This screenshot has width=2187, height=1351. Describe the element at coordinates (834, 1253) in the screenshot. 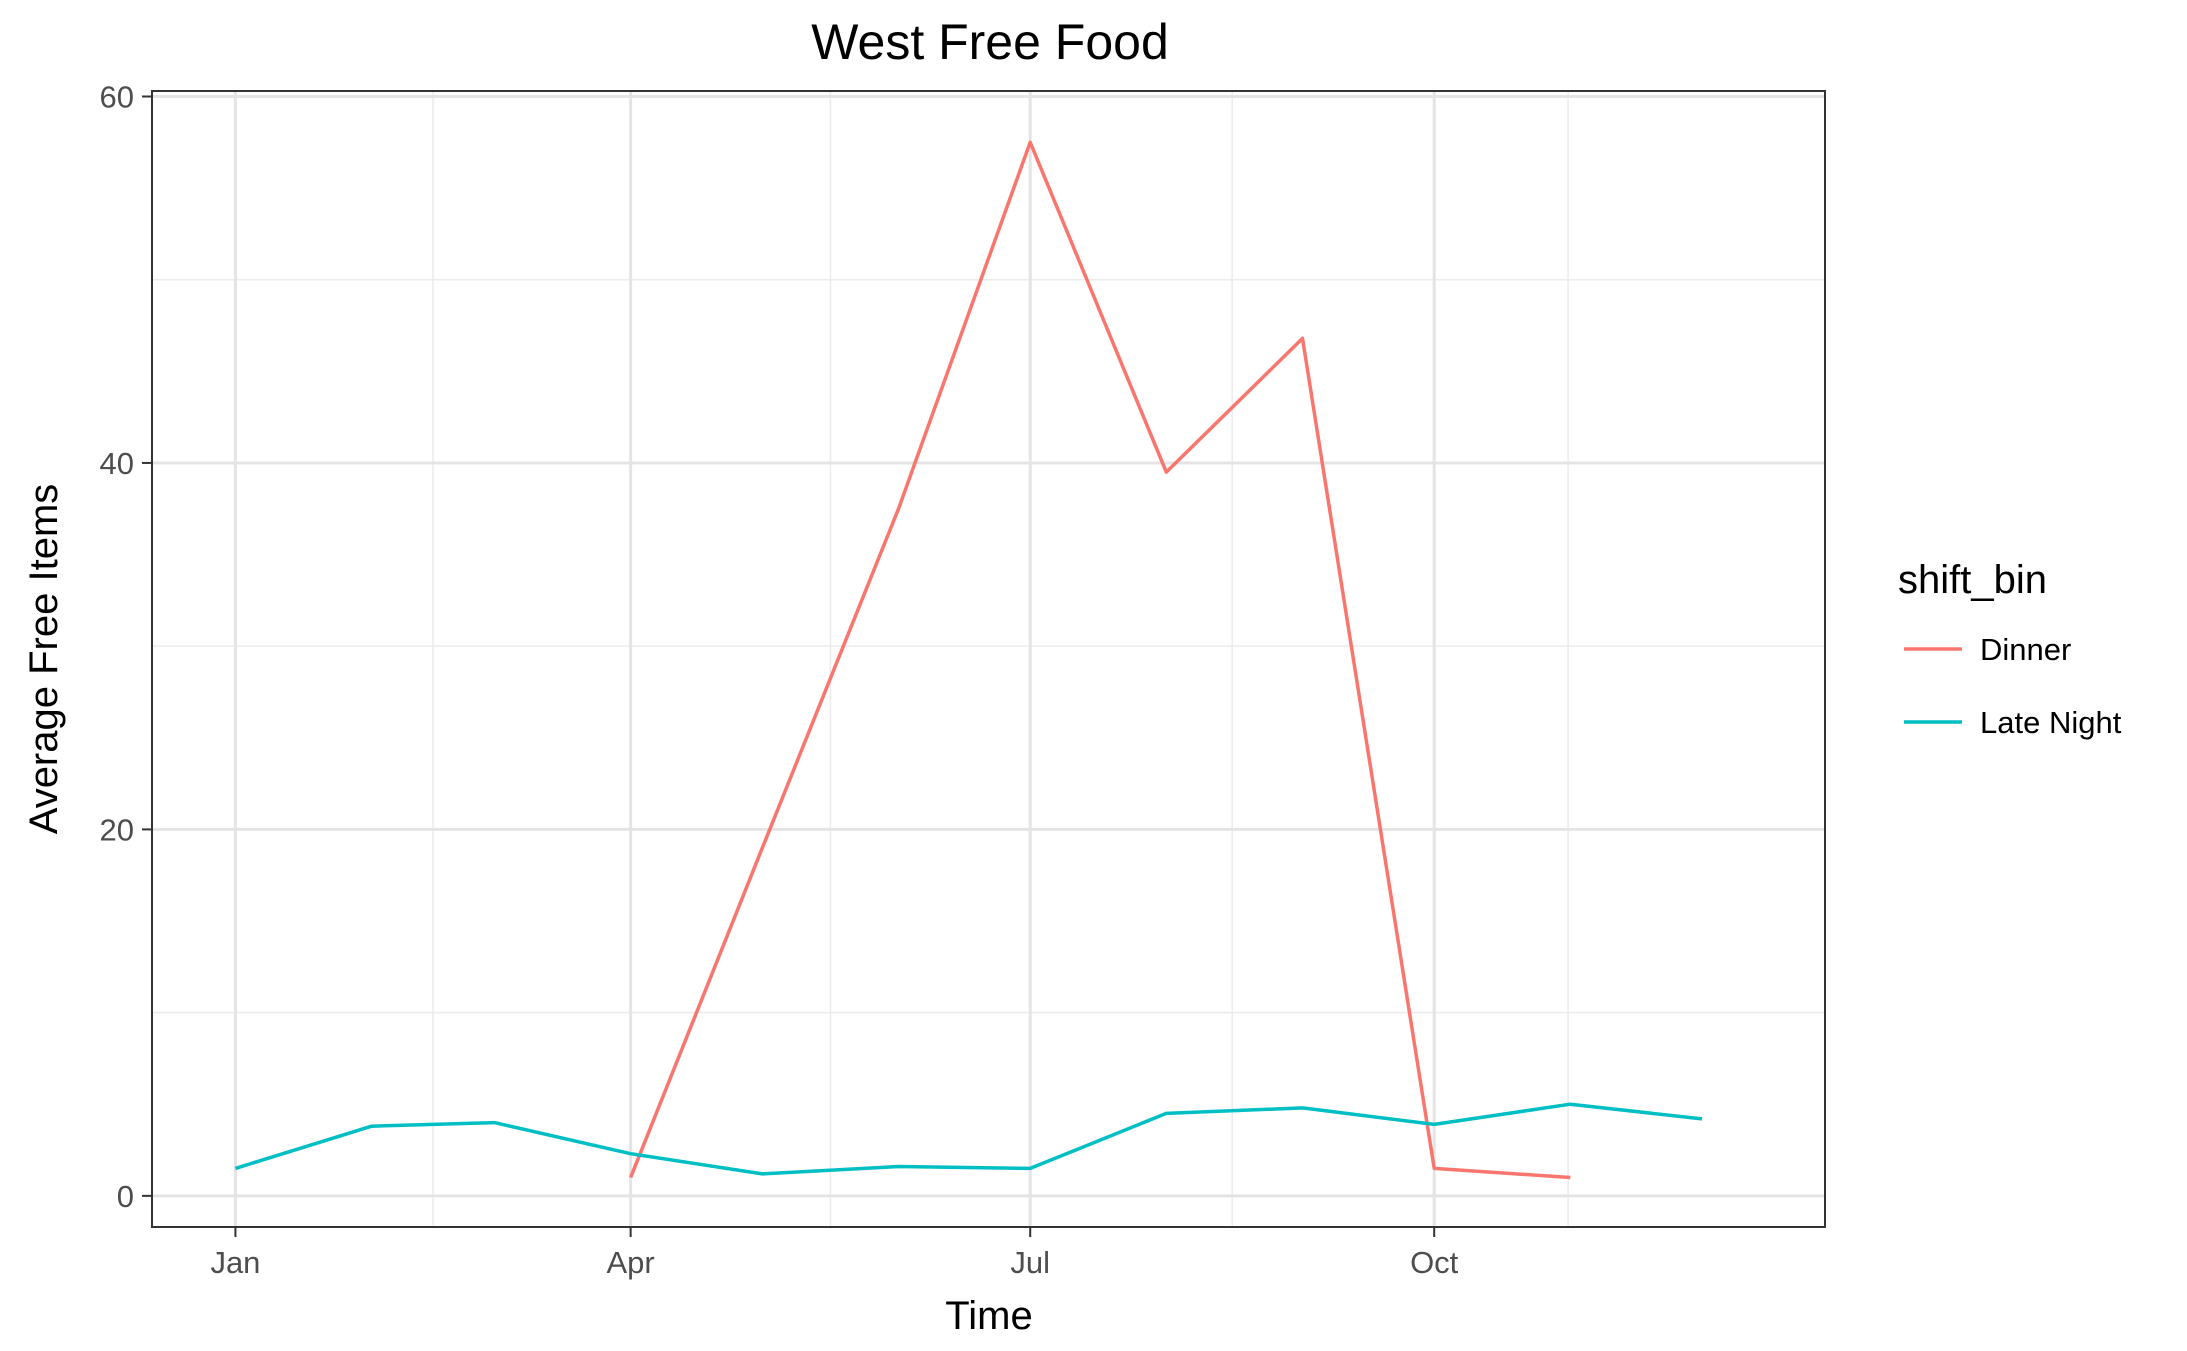

I see `x-axis: Jan Apr Jul Oct` at that location.